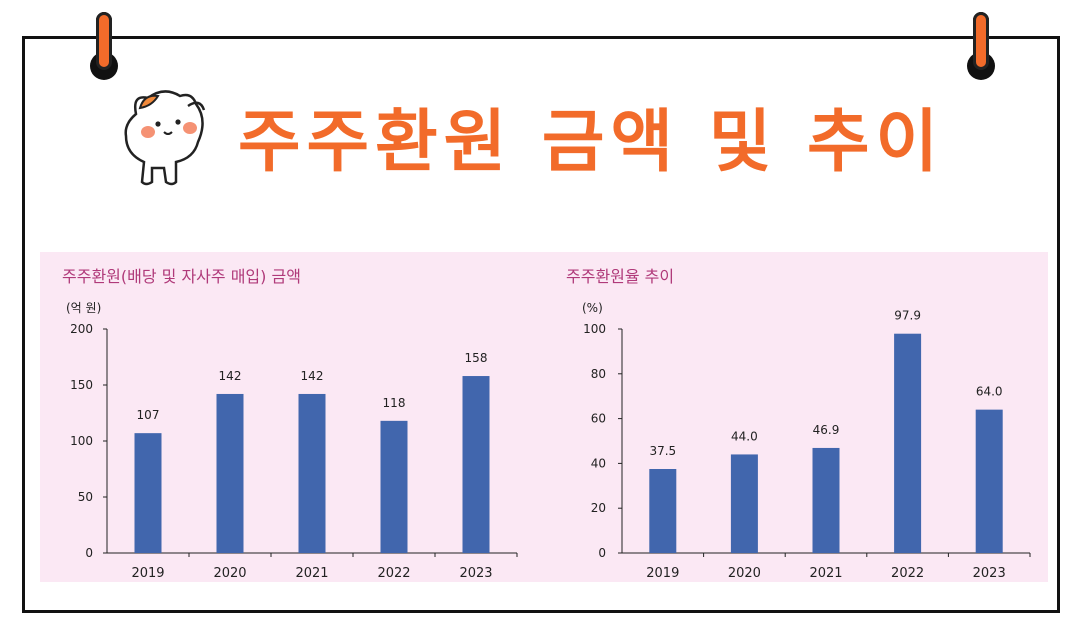 The image size is (1080, 632). Describe the element at coordinates (826, 430) in the screenshot. I see `data-label-2021: 46.9` at that location.